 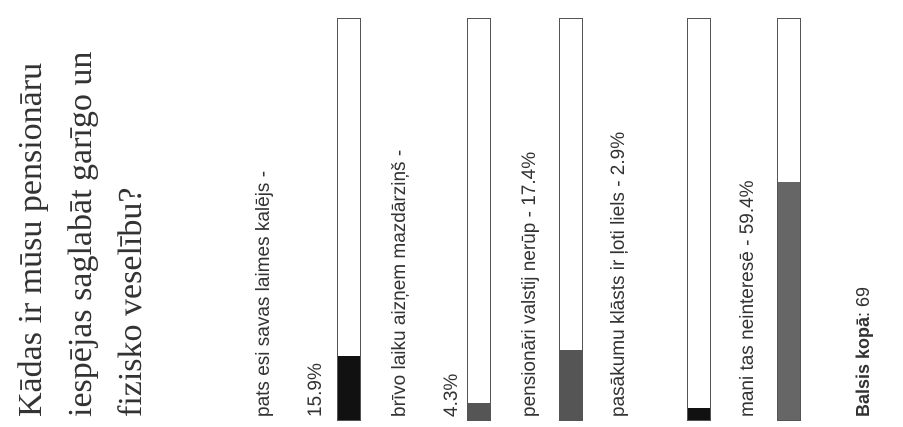 I want to click on total-votes: Balsis kopā: 69, so click(x=863, y=352).